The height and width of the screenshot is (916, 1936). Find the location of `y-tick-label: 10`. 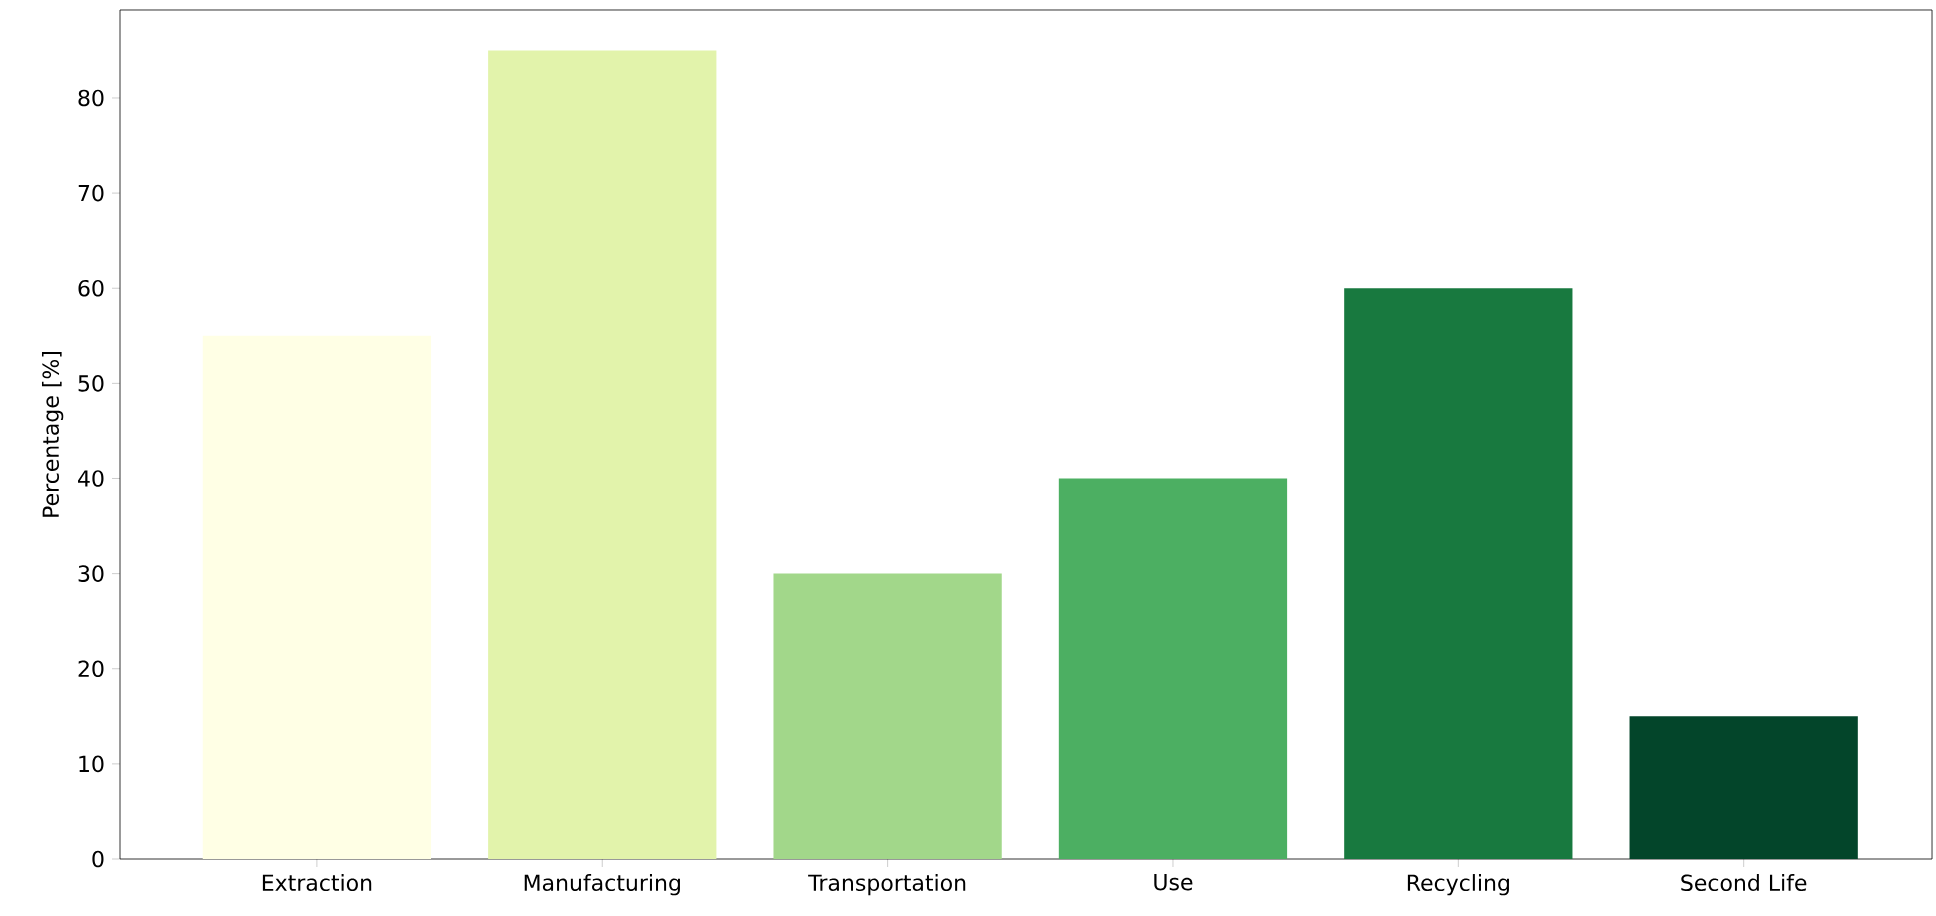

y-tick-label: 10 is located at coordinates (91, 764).